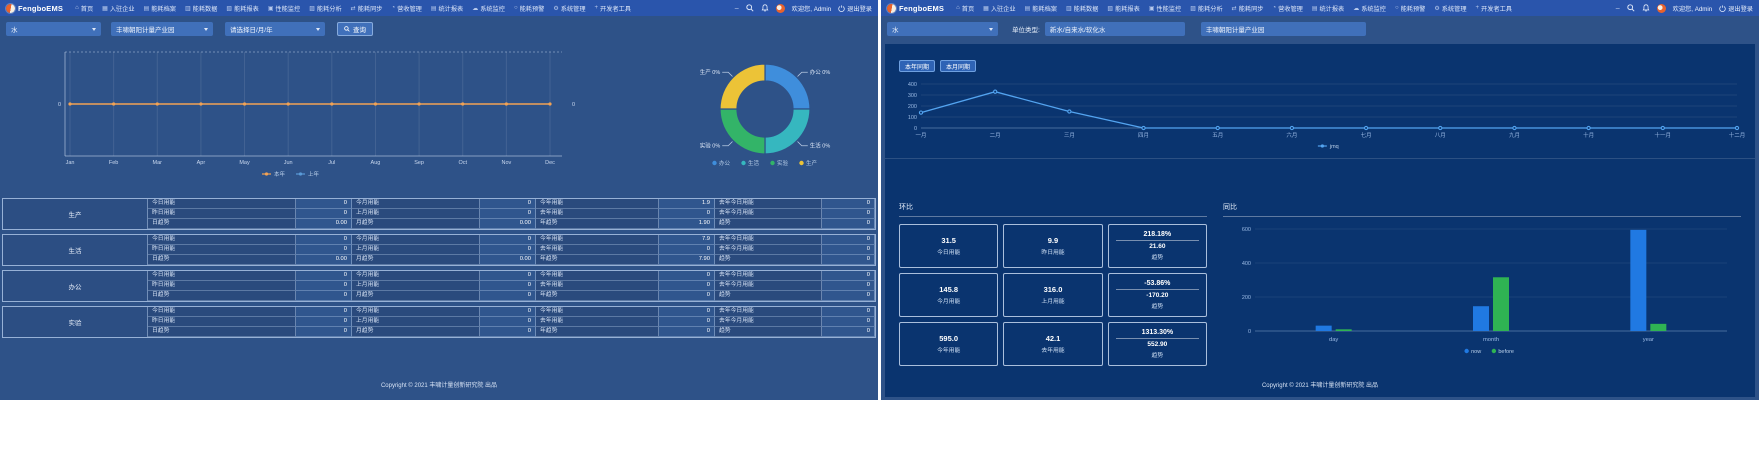 This screenshot has width=1759, height=449. I want to click on card-caption: 趋势, so click(1157, 307).